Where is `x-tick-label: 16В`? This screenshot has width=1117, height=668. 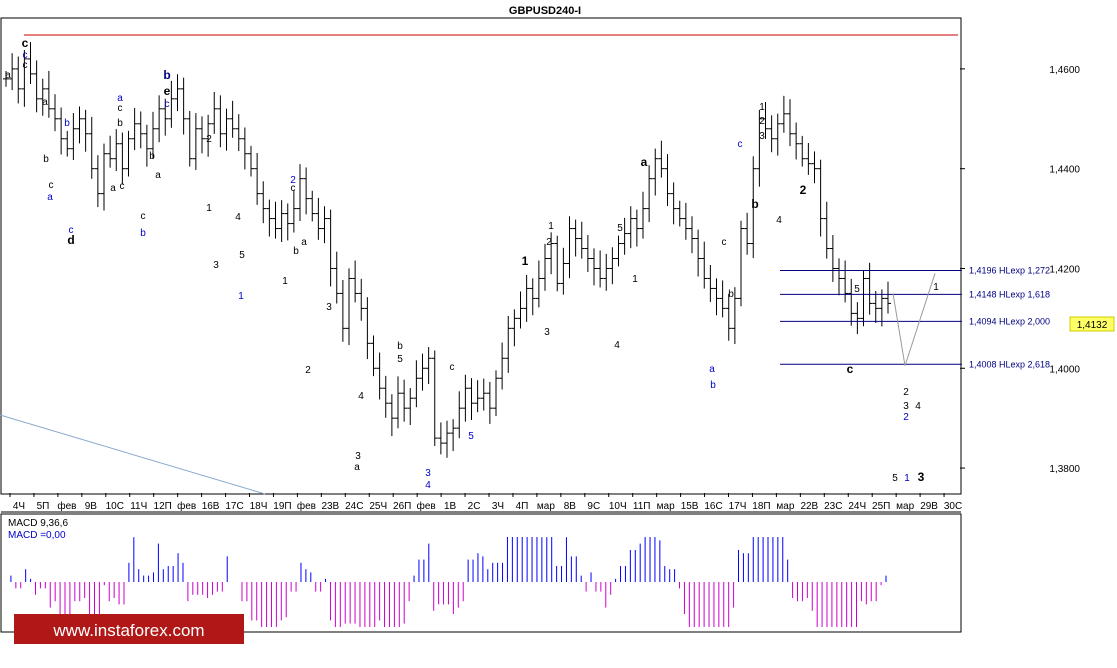
x-tick-label: 16В is located at coordinates (211, 506).